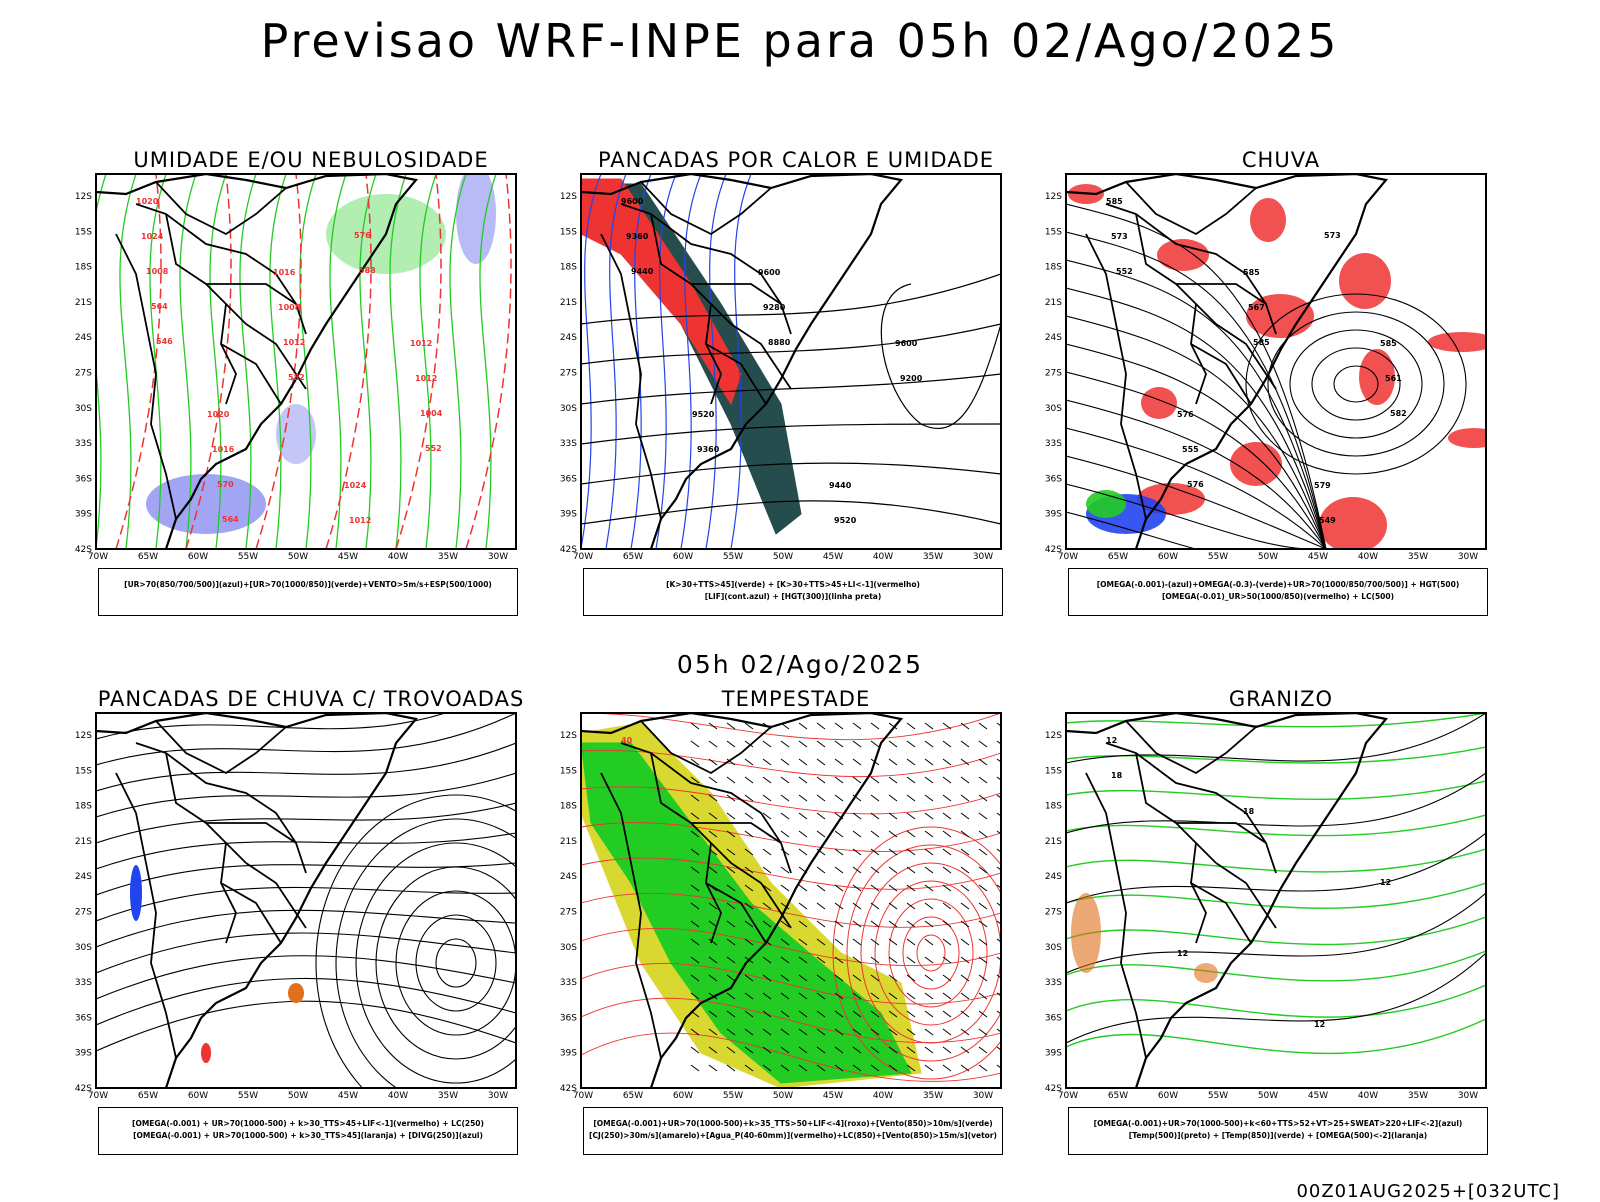 The height and width of the screenshot is (1202, 1600). Describe the element at coordinates (418, 361) in the screenshot. I see `thickness-contour` at that location.